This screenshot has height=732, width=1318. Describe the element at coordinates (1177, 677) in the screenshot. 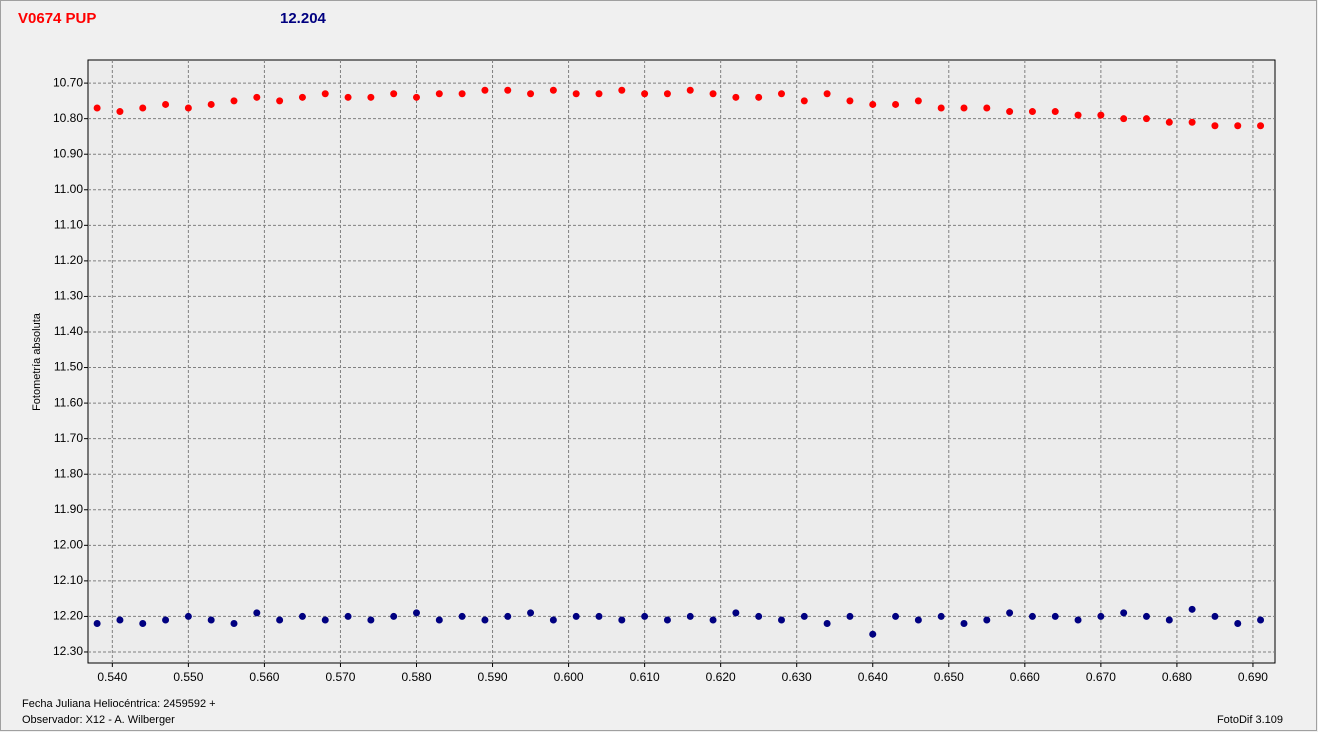

I see `x-tick-label: 0.680` at that location.